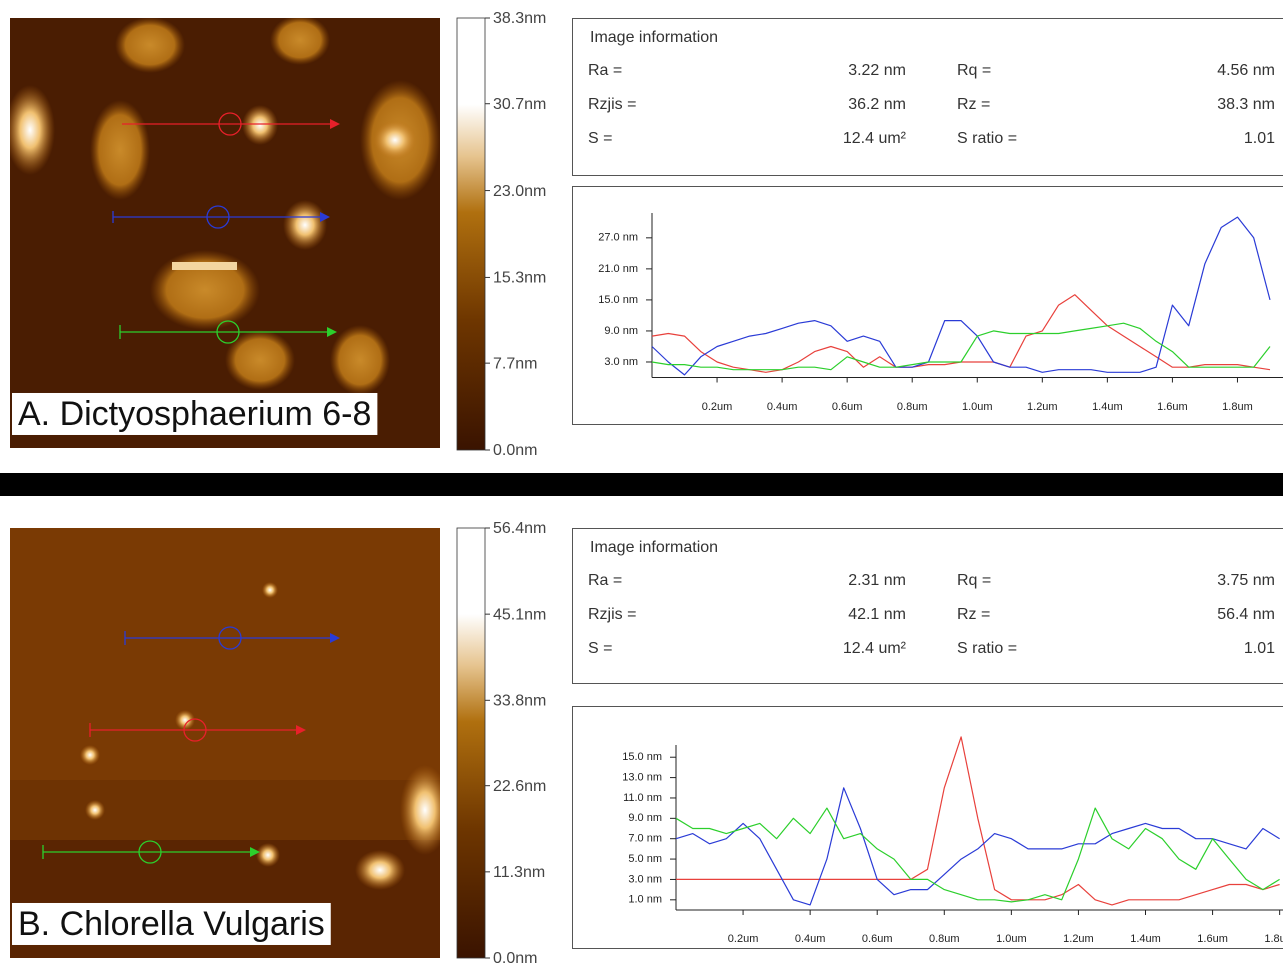  Describe the element at coordinates (645, 900) in the screenshot. I see `y-tick-label: 1.0 nm` at that location.